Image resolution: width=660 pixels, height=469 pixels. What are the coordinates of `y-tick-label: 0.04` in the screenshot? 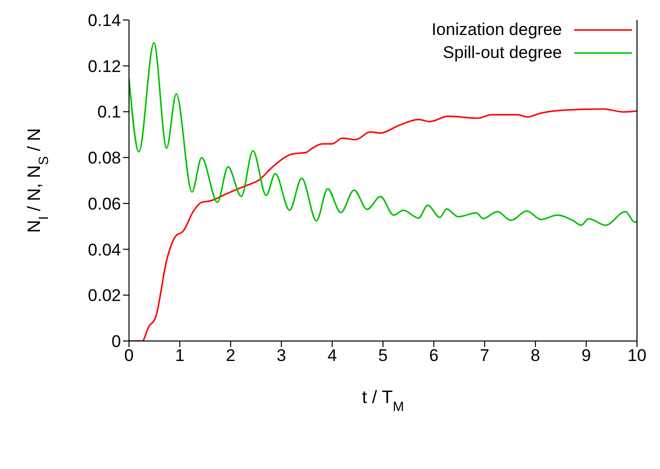 It's located at (104, 250).